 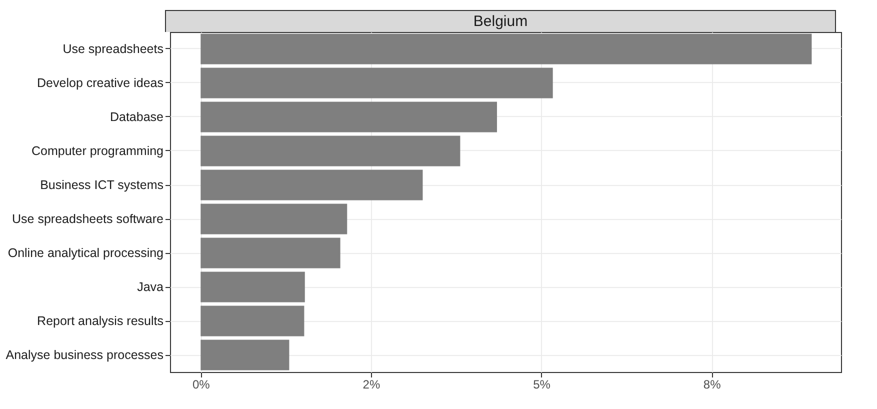 What do you see at coordinates (712, 385) in the screenshot?
I see `x-tick-label: 8%` at bounding box center [712, 385].